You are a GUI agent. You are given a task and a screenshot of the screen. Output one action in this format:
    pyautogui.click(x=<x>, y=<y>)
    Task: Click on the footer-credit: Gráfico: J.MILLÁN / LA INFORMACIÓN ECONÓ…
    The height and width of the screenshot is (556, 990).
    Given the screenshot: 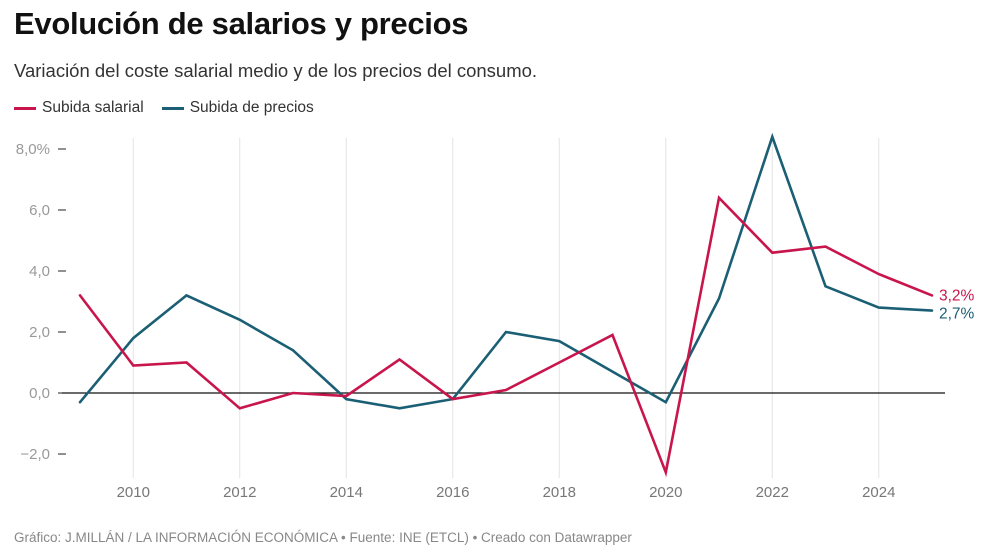 What is the action you would take?
    pyautogui.click(x=323, y=537)
    